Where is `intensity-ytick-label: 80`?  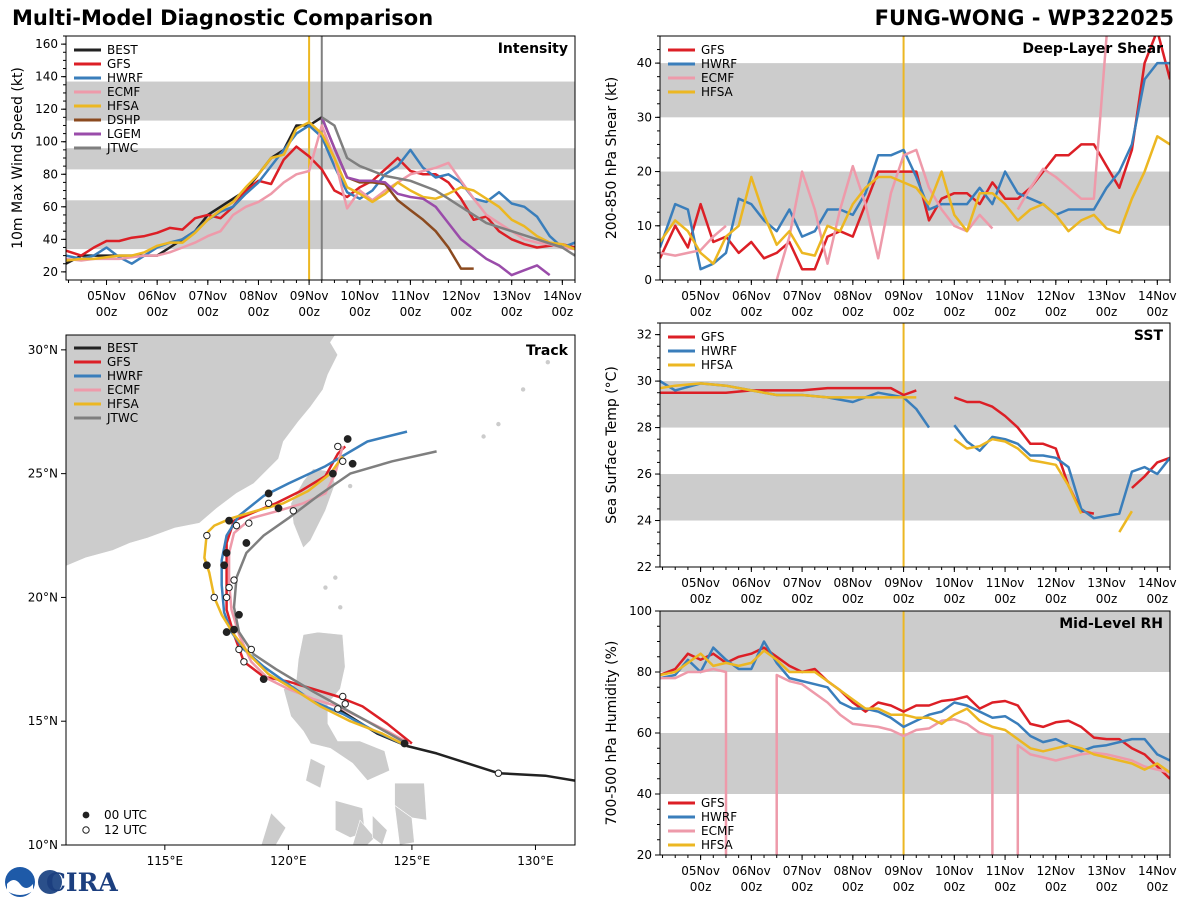
intensity-ytick-label: 80 is located at coordinates (50, 174).